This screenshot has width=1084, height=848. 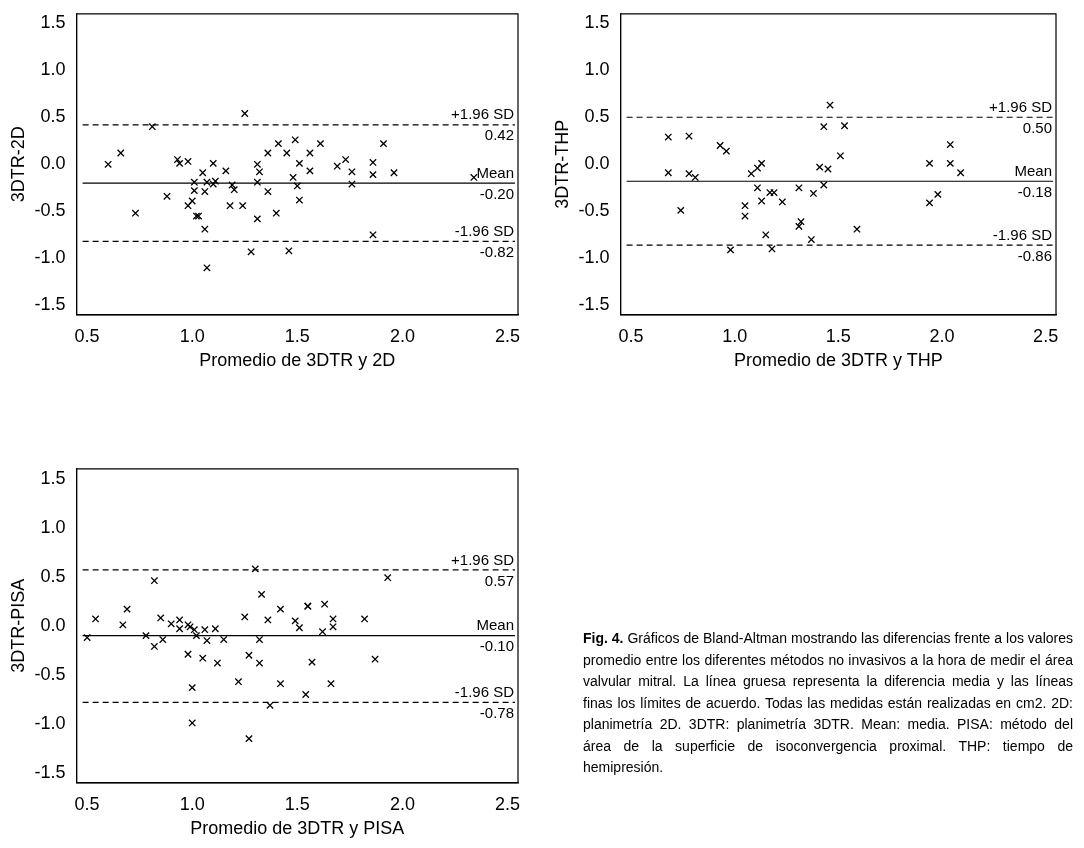 I want to click on x-tick-label: 0.5, so click(x=631, y=335).